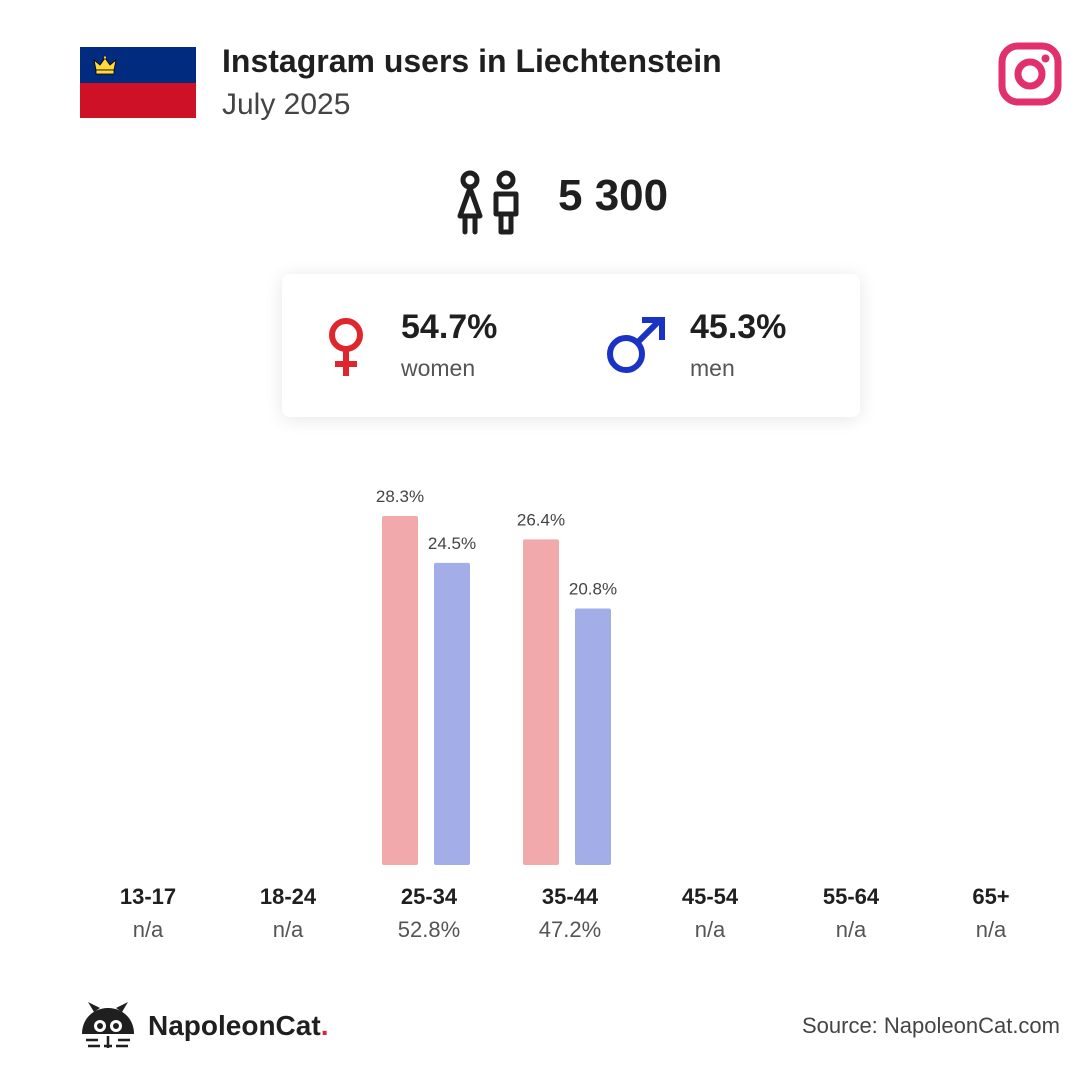  Describe the element at coordinates (570, 896) in the screenshot. I see `age-group-label: 35-44` at that location.